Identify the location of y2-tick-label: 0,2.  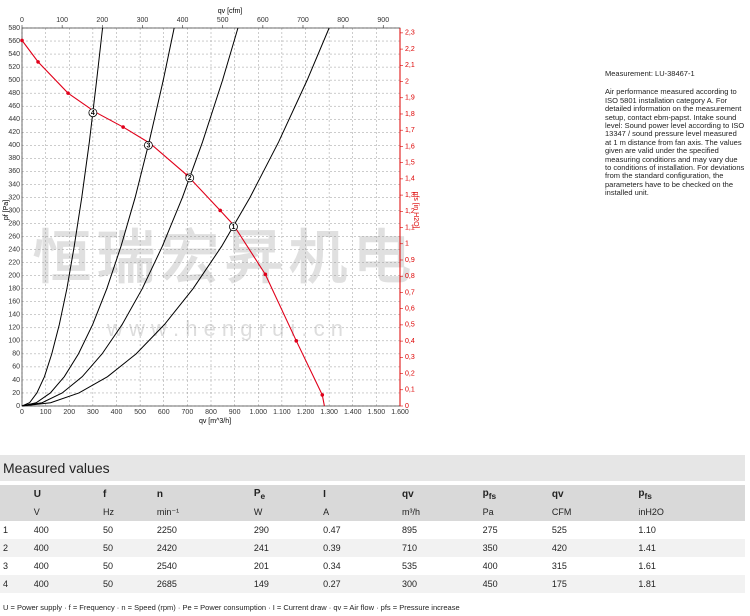
(410, 373).